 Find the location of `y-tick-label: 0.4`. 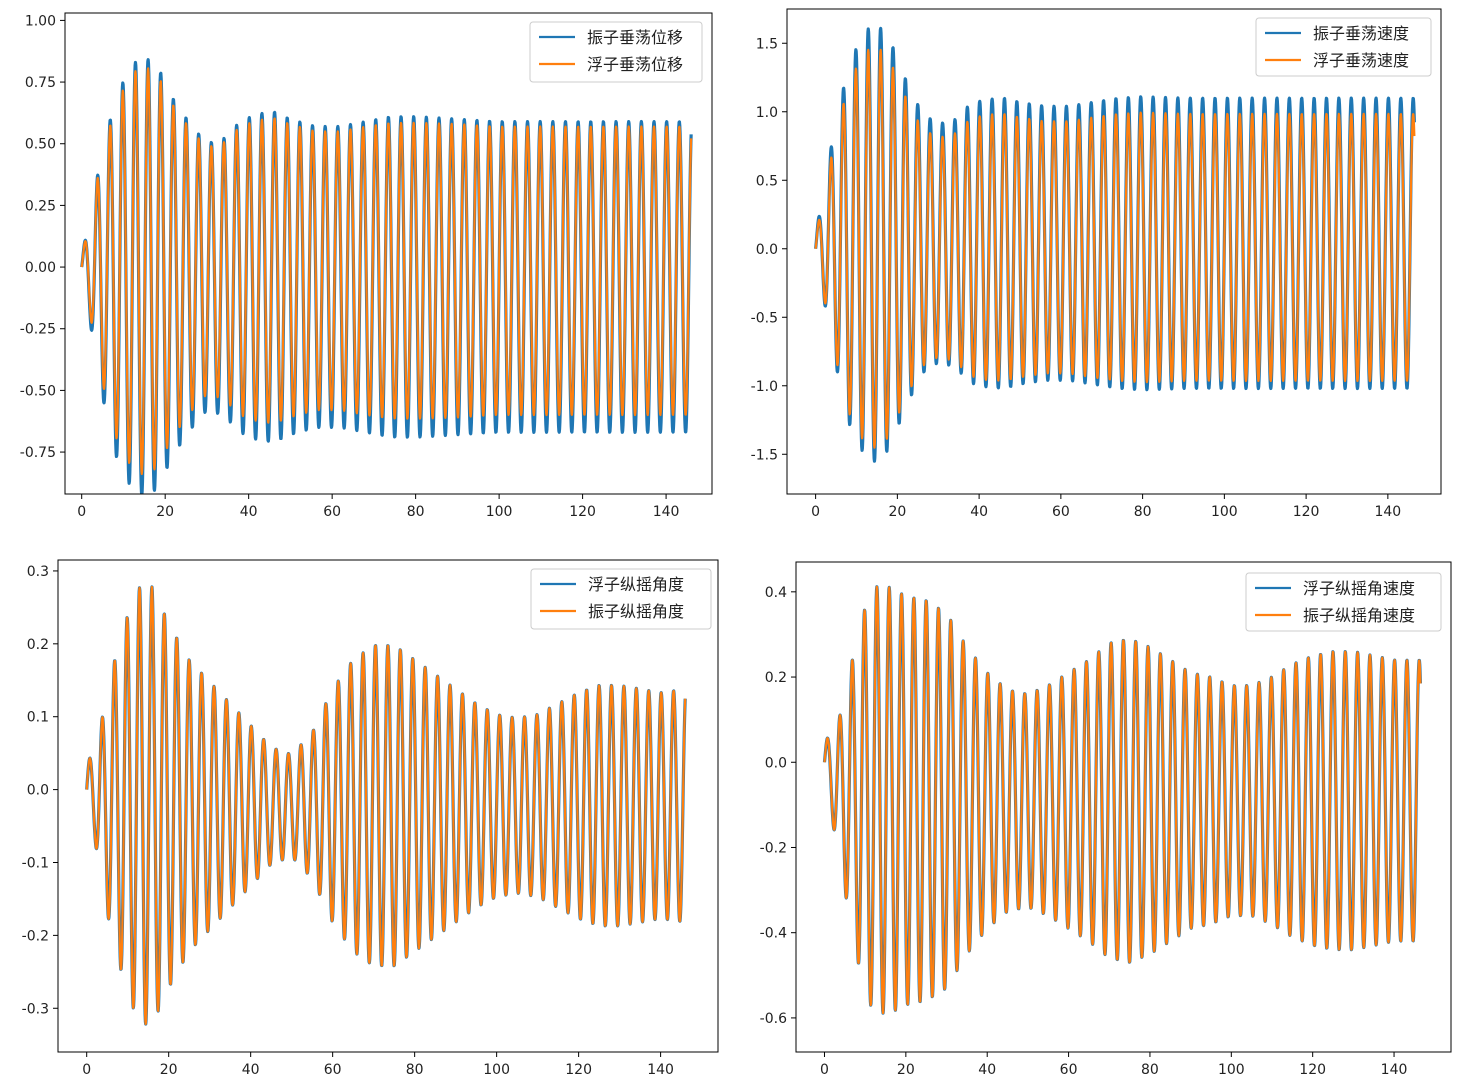

y-tick-label: 0.4 is located at coordinates (776, 593).